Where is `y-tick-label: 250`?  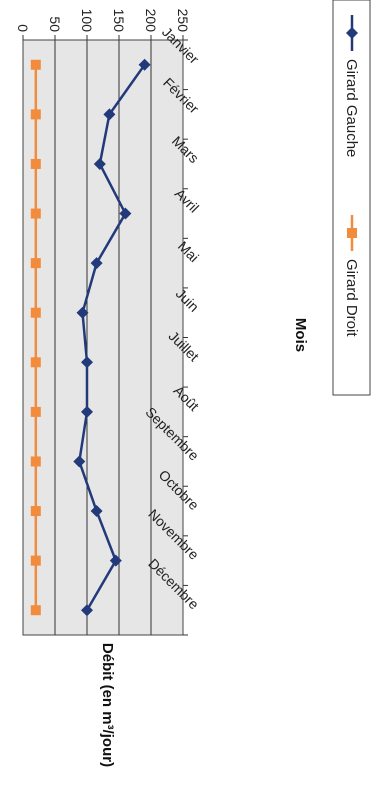 y-tick-label: 250 is located at coordinates (183, 21).